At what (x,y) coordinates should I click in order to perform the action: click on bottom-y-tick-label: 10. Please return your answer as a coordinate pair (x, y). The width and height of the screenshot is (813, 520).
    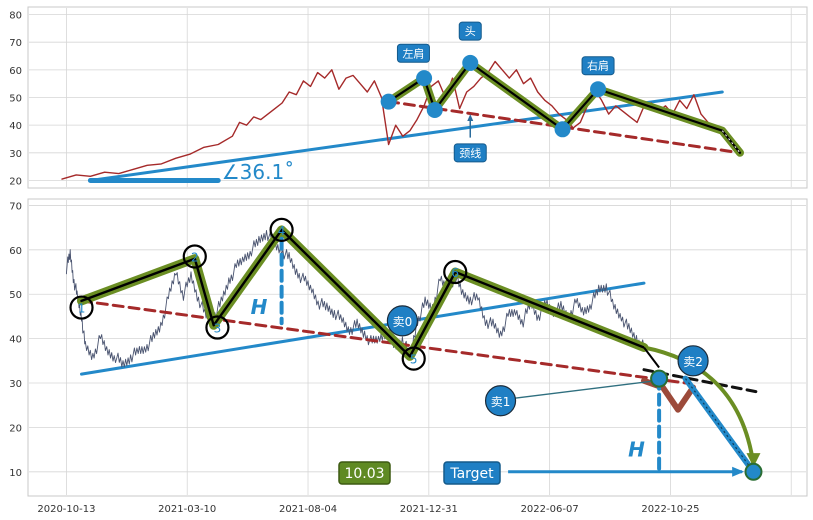
    Looking at the image, I should click on (15, 473).